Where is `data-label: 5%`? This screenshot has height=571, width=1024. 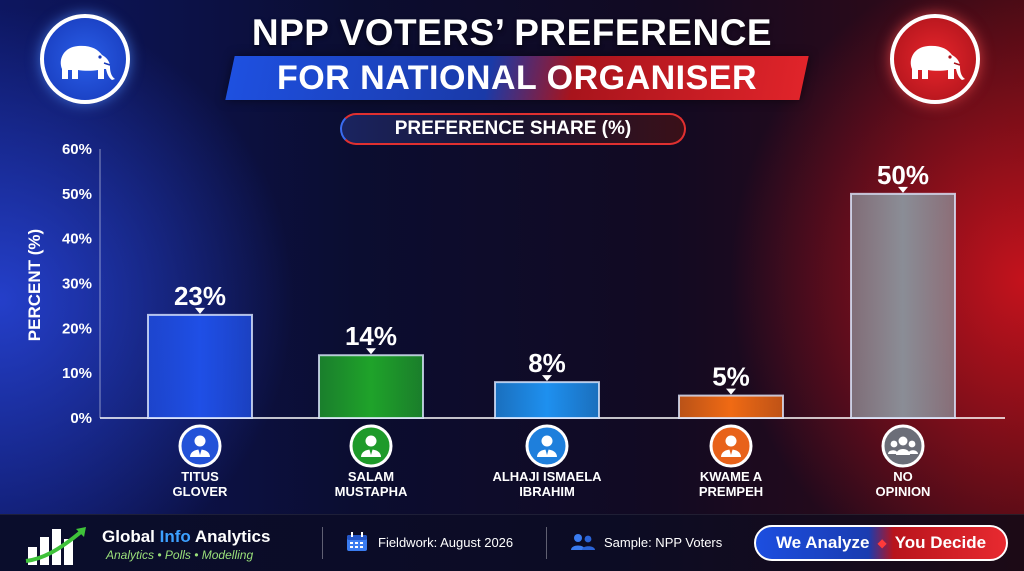 data-label: 5% is located at coordinates (731, 377).